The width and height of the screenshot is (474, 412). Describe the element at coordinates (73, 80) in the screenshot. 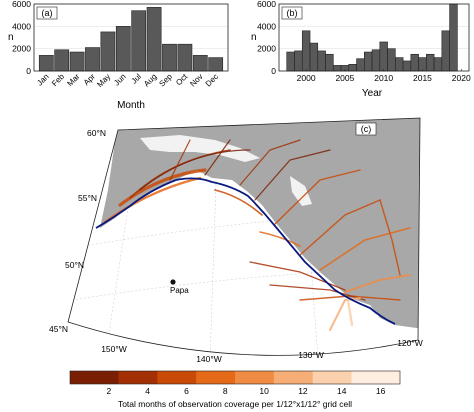

I see `x-tick-label: Mar` at that location.